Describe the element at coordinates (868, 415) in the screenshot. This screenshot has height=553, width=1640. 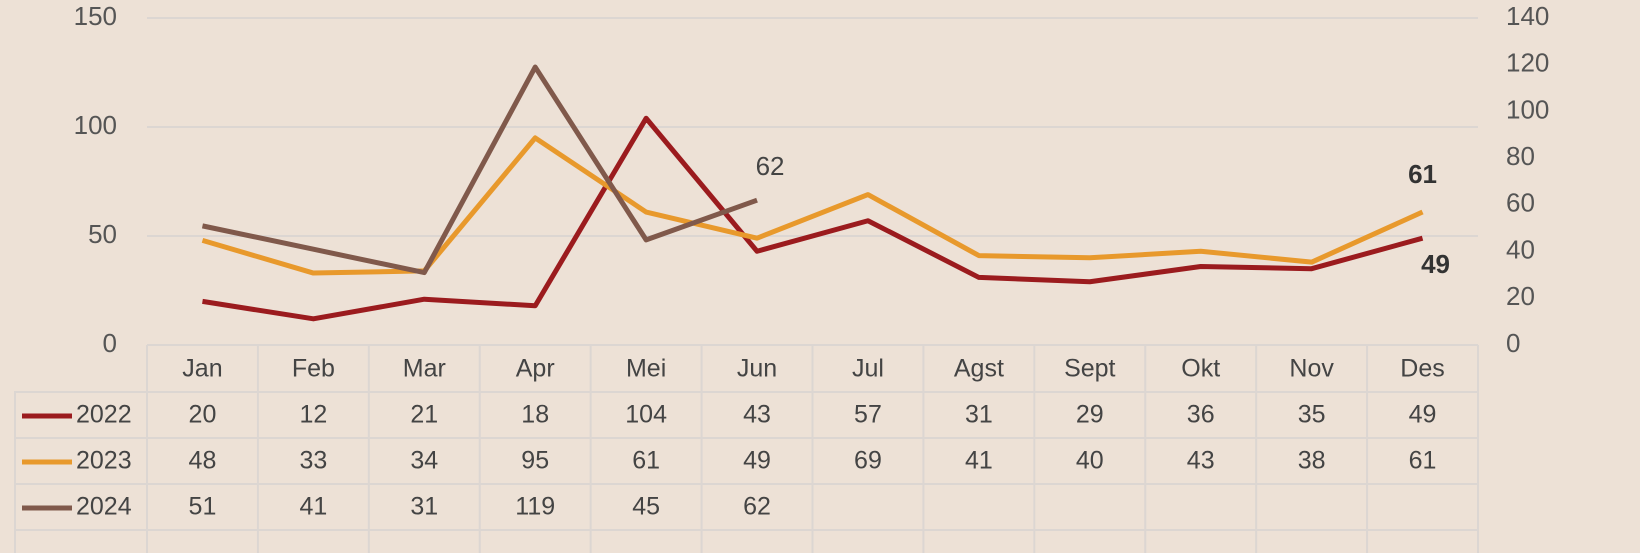
I see `table-cell: 57` at that location.